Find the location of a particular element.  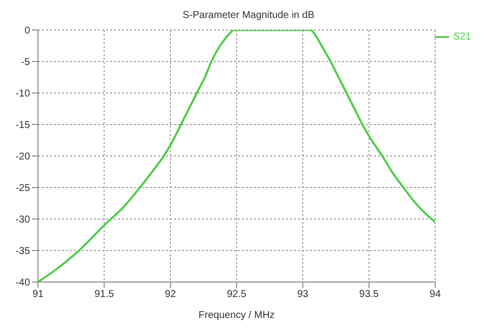

x-tick-label: 91.5 is located at coordinates (104, 294).